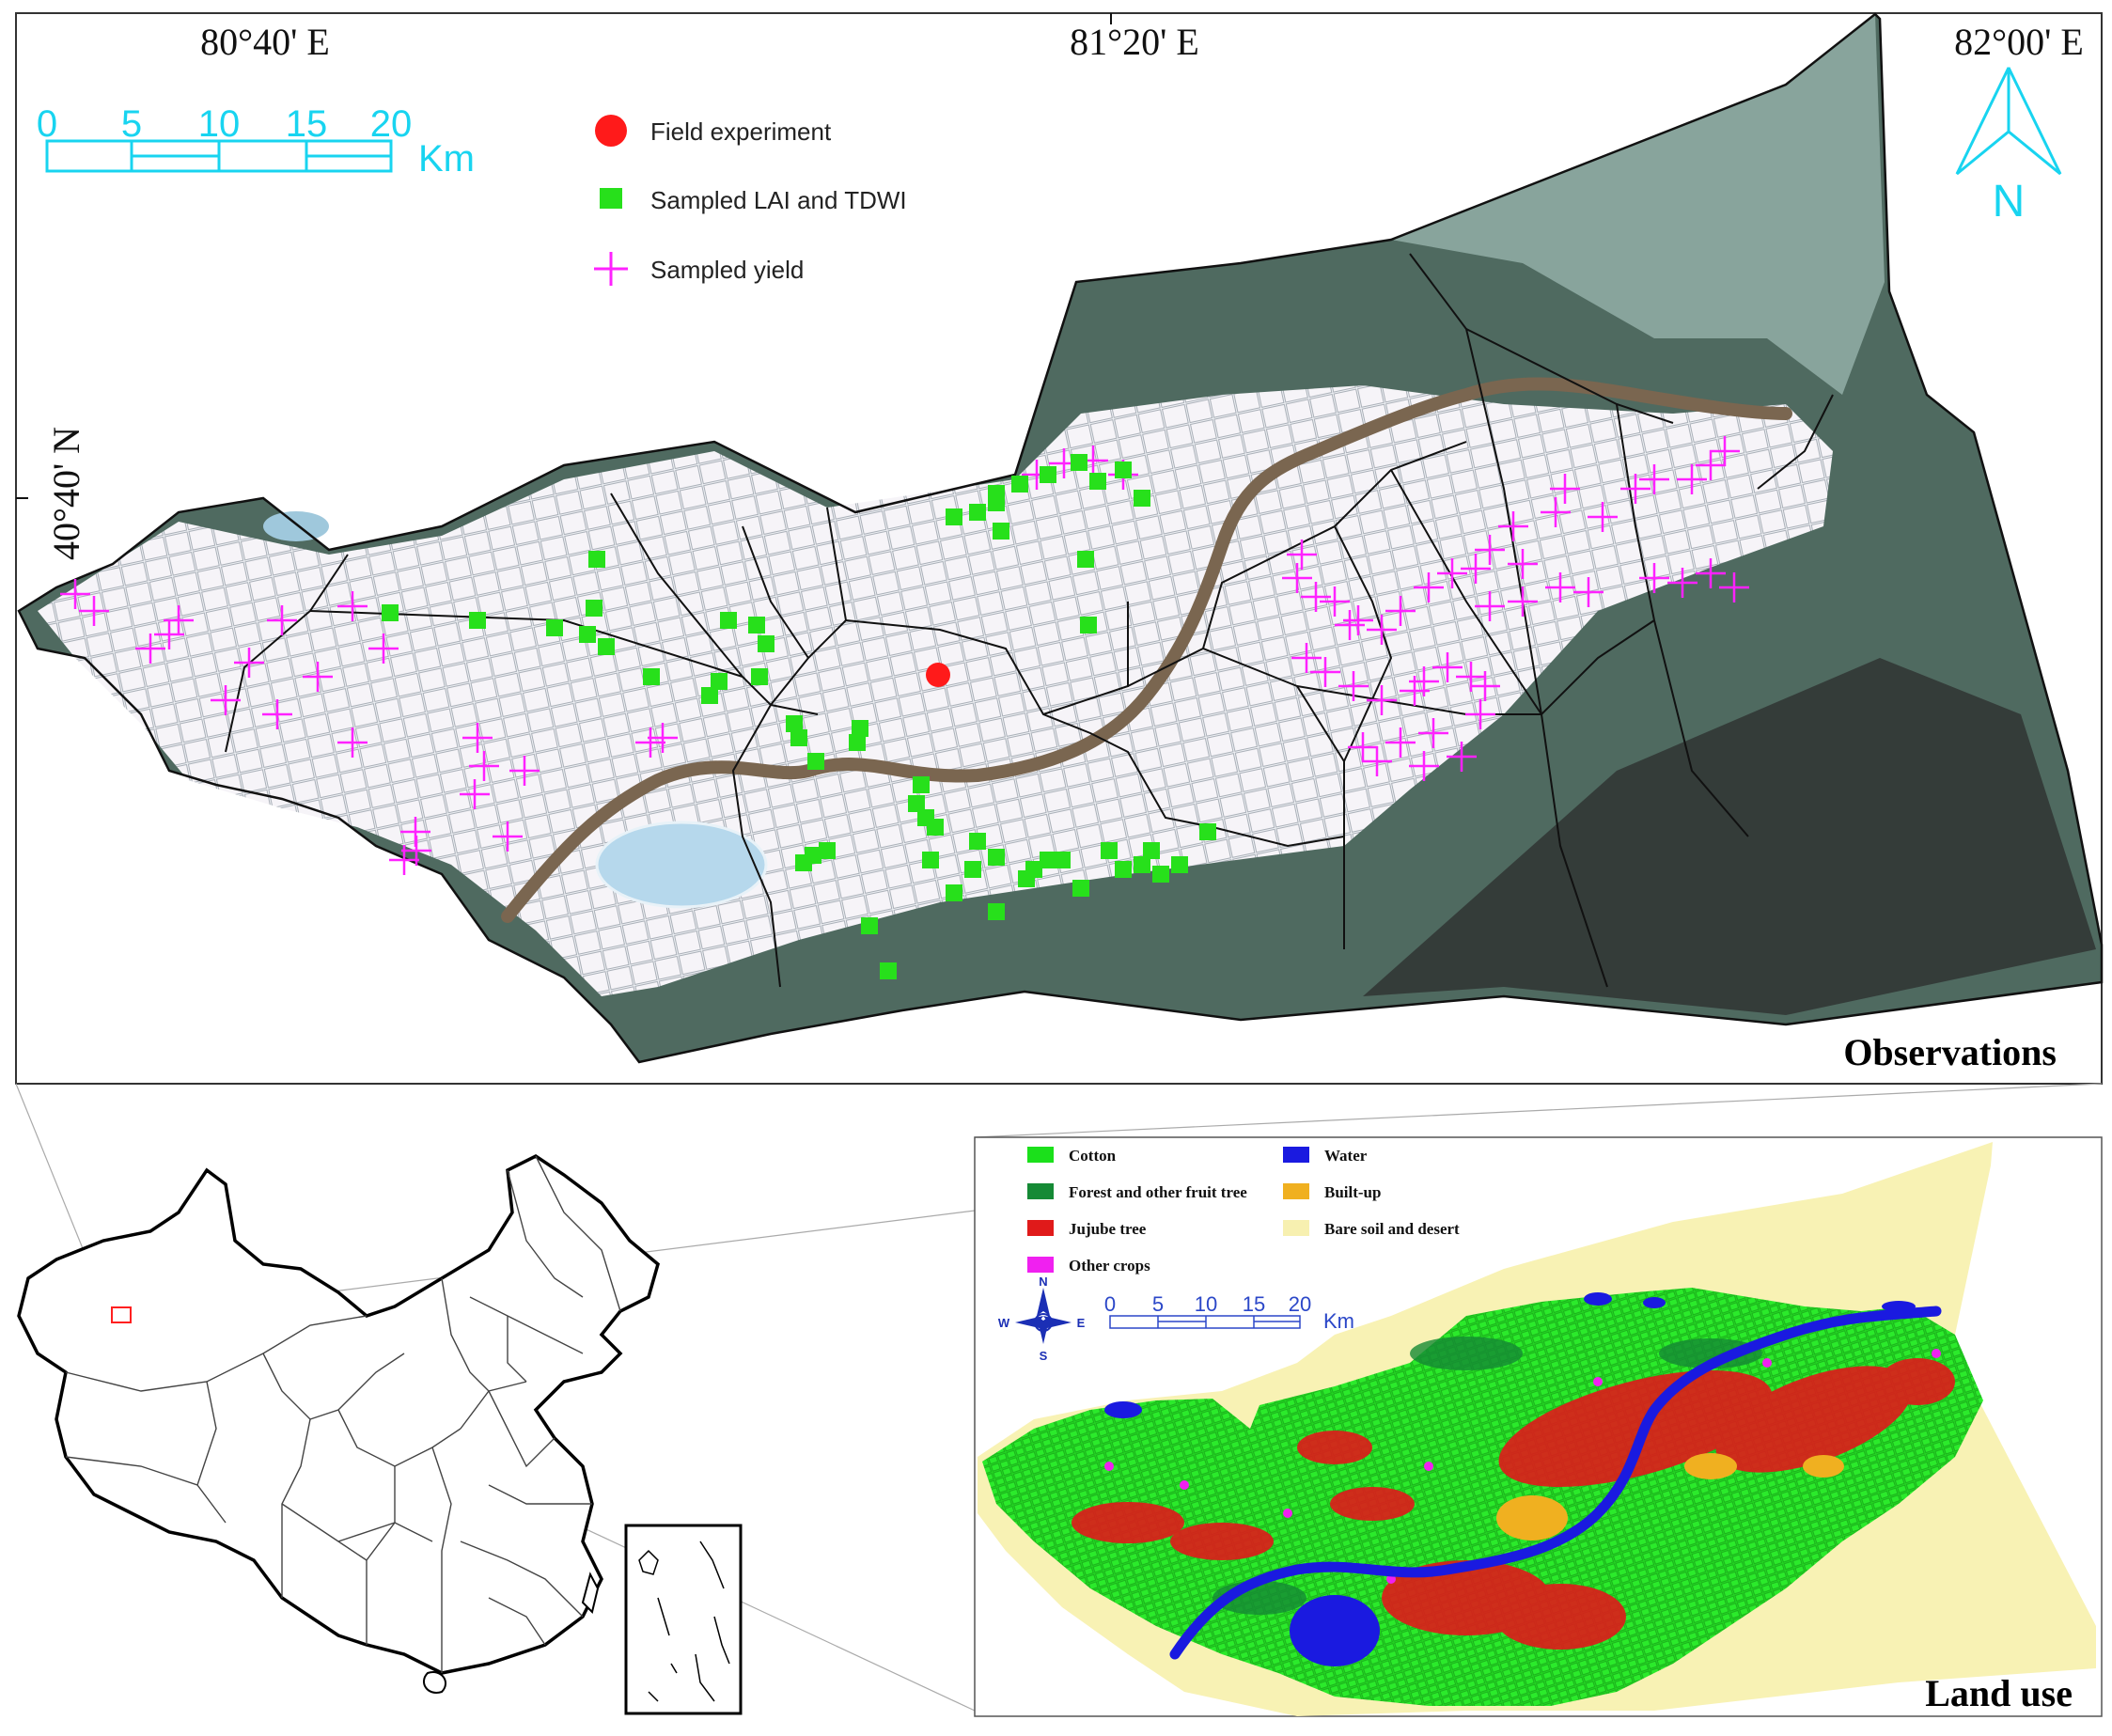  I want to click on legend-lai-tdwi-label: Sampled LAI and TDWI, so click(778, 200).